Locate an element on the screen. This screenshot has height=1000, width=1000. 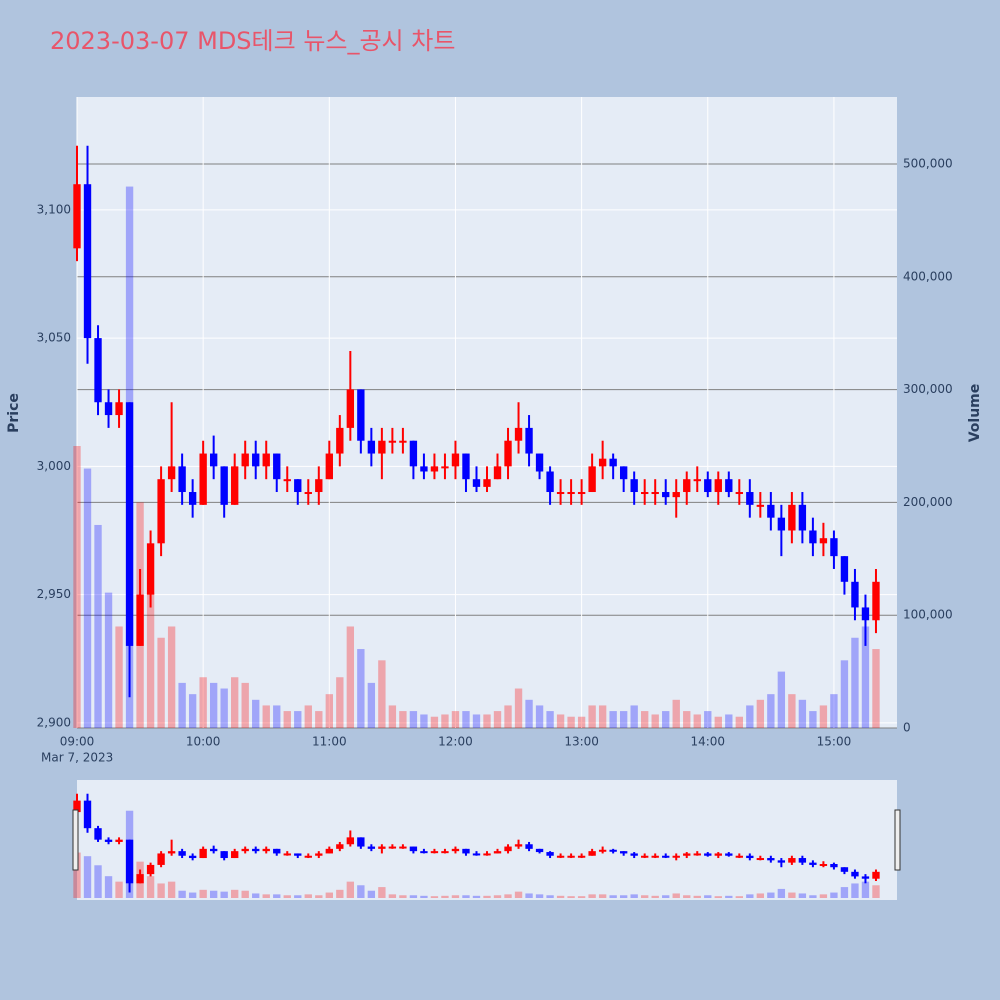
x-date-label: Mar 7, 2023 is located at coordinates (77, 758).